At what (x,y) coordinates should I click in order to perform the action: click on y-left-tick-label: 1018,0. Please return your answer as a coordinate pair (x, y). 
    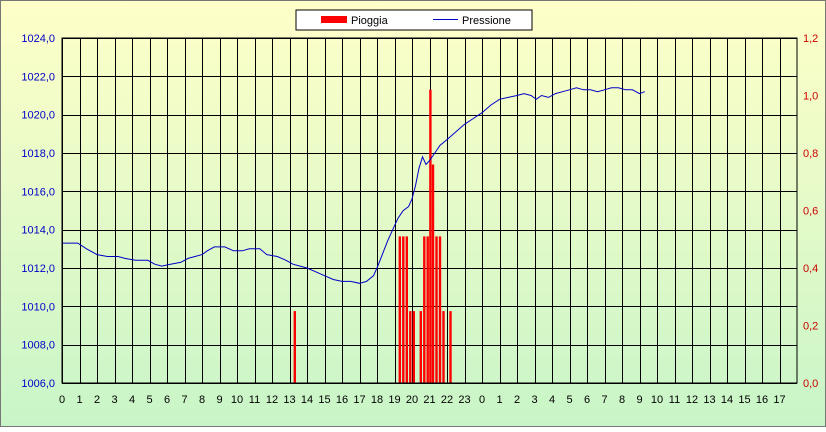
    Looking at the image, I should click on (38, 154).